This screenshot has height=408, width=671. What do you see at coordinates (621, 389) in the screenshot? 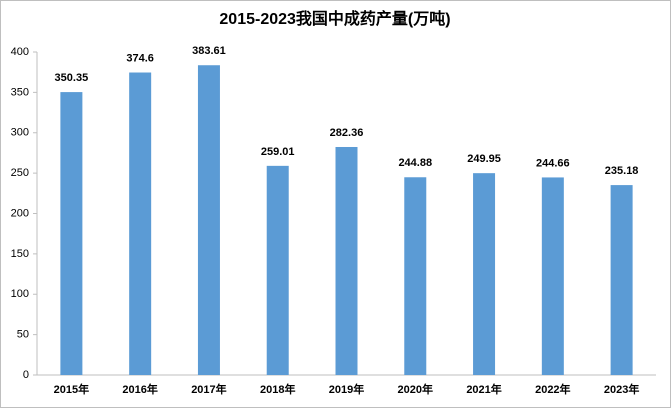
I see `x-tick-label: 2023年` at bounding box center [621, 389].